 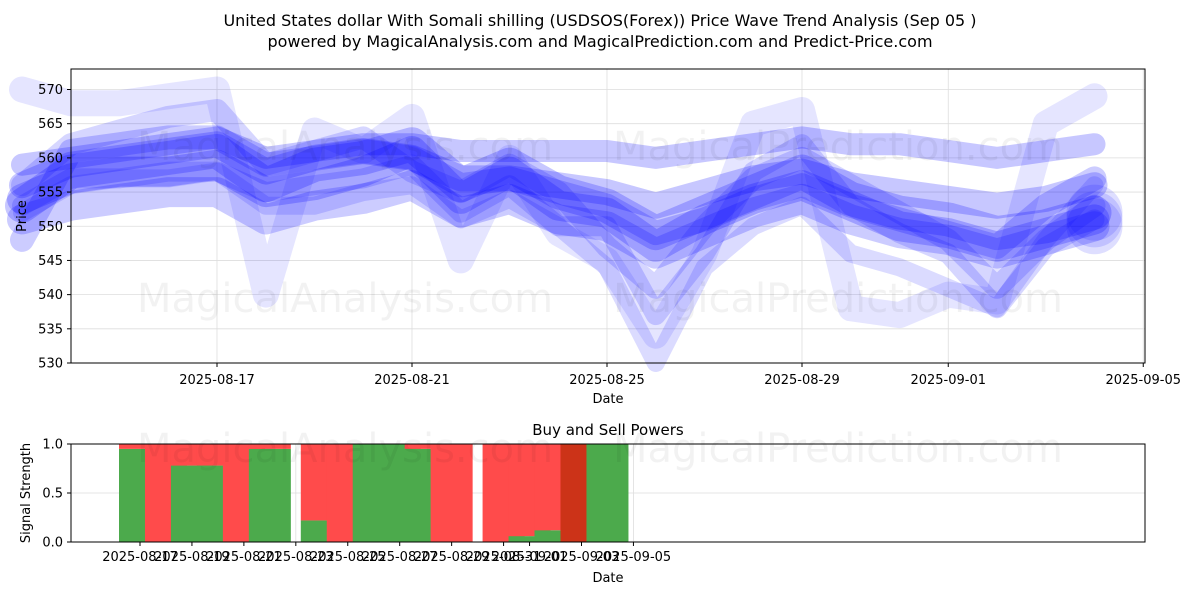 What do you see at coordinates (345, 299) in the screenshot?
I see `watermark-analysis-mid: MagicalAnalysis.com` at bounding box center [345, 299].